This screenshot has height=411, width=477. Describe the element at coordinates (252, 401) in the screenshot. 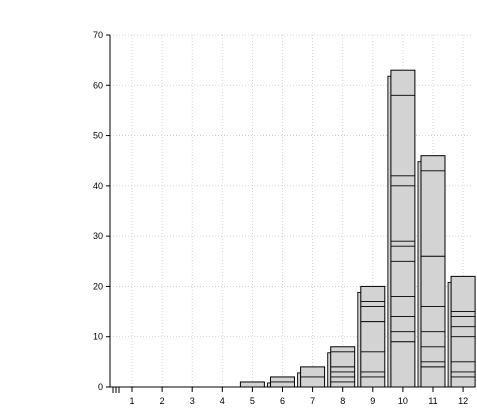

I see `x-tick-label: 5` at that location.